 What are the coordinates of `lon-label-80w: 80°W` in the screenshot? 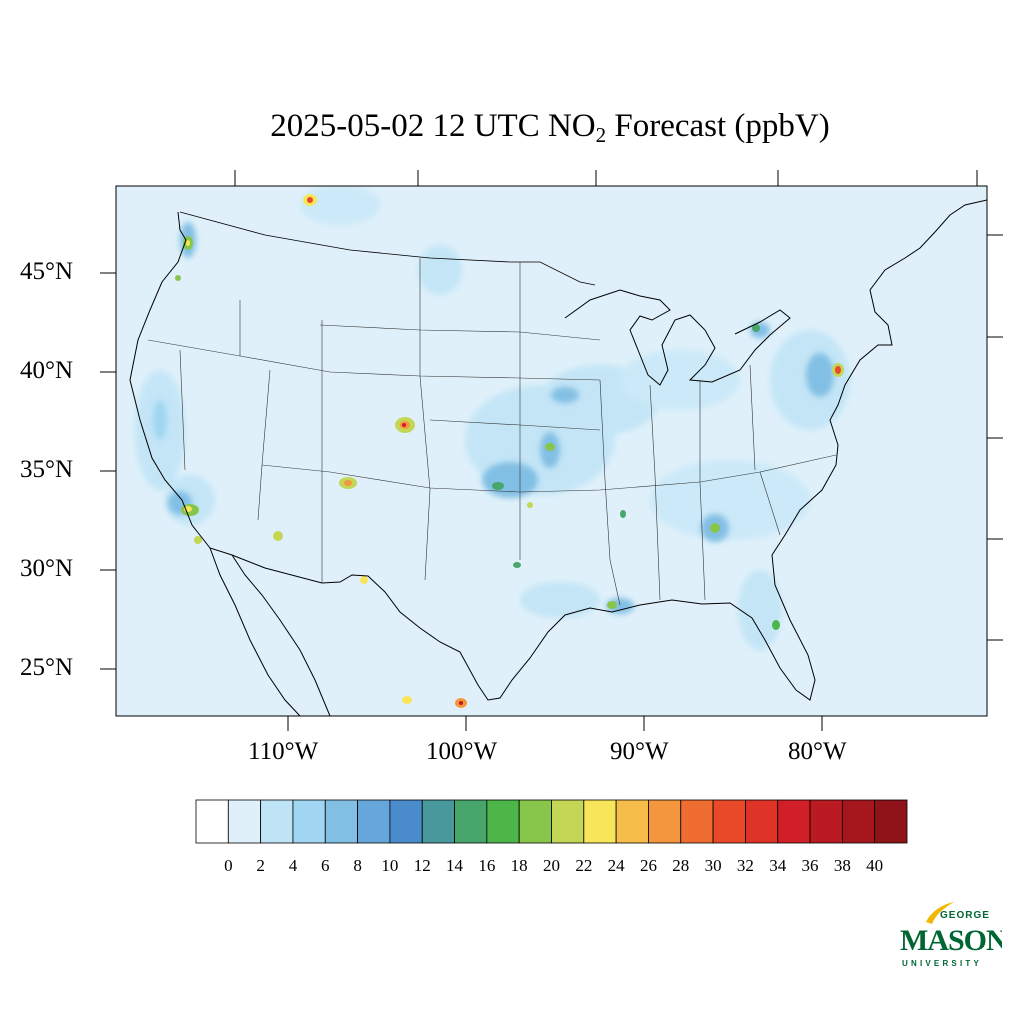 It's located at (817, 751).